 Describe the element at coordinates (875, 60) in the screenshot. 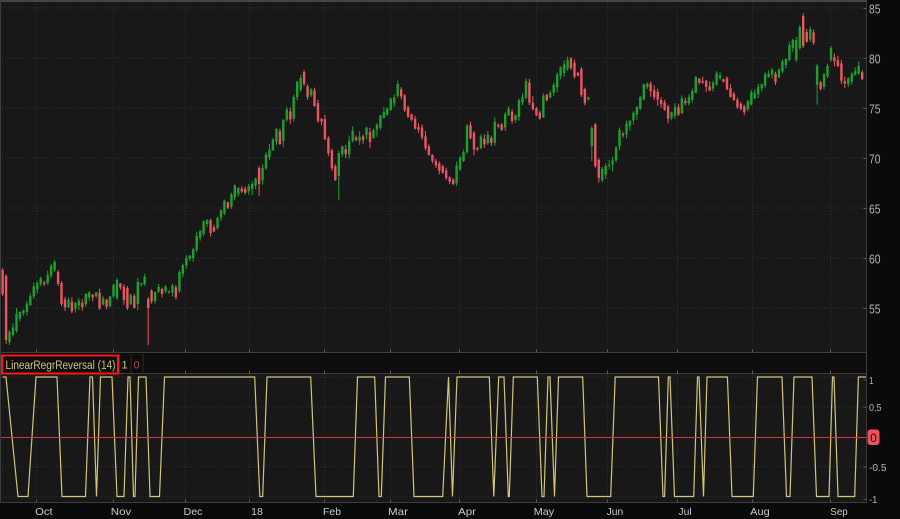

I see `svg-text: 80` at that location.